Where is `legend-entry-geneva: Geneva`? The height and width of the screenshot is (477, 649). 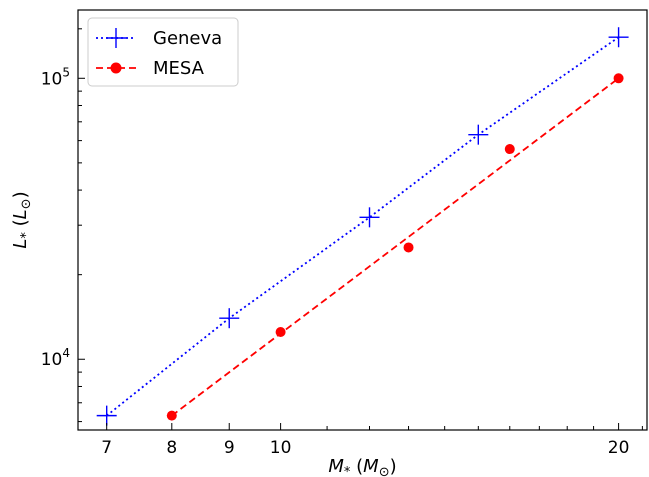
legend-entry-geneva: Geneva is located at coordinates (159, 38).